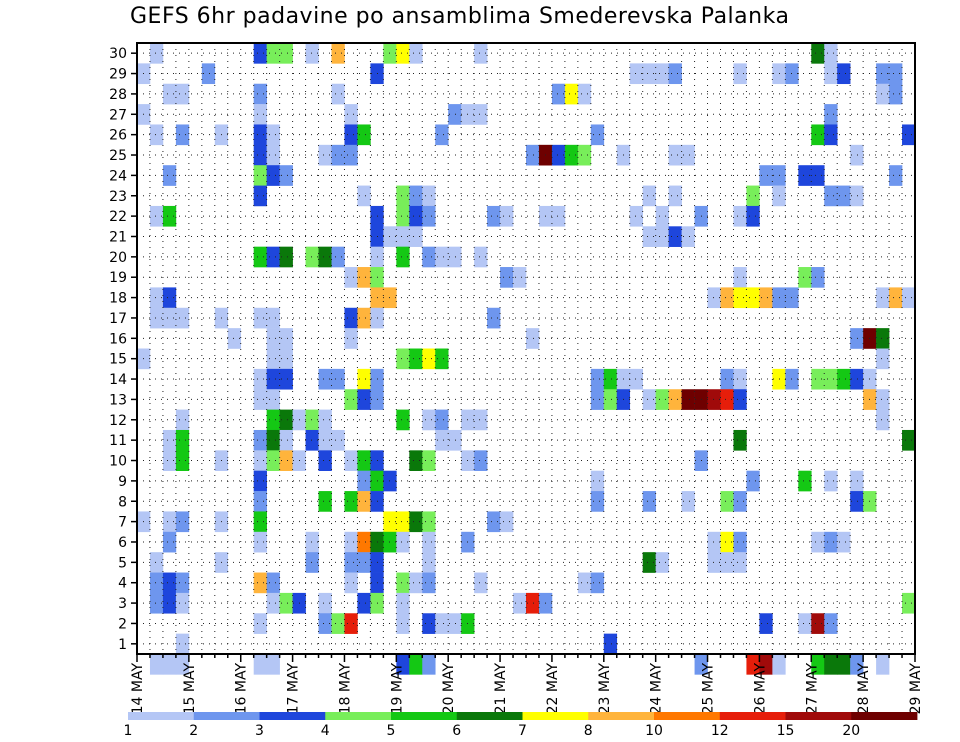 This screenshot has width=960, height=742. Describe the element at coordinates (122, 645) in the screenshot. I see `y-tick-label: 1` at that location.